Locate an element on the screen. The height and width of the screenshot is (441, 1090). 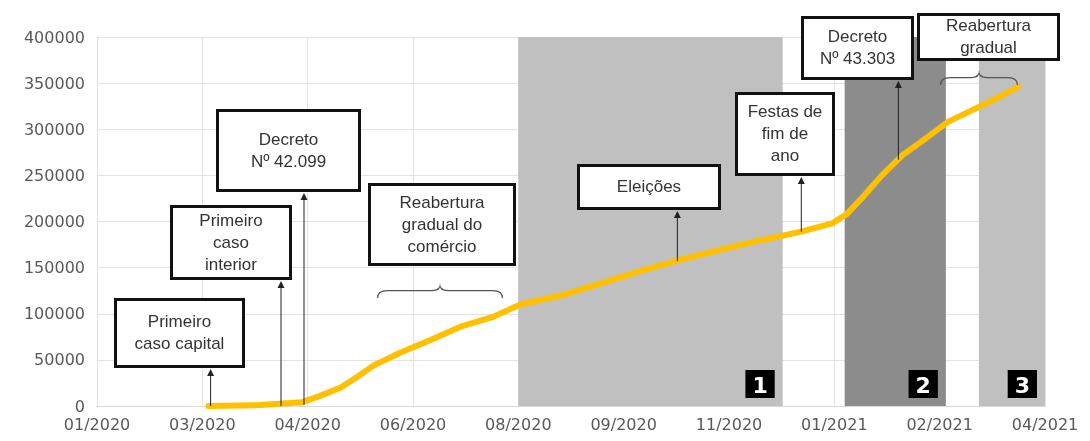
x-tick-label: 02/2021 is located at coordinates (939, 424).